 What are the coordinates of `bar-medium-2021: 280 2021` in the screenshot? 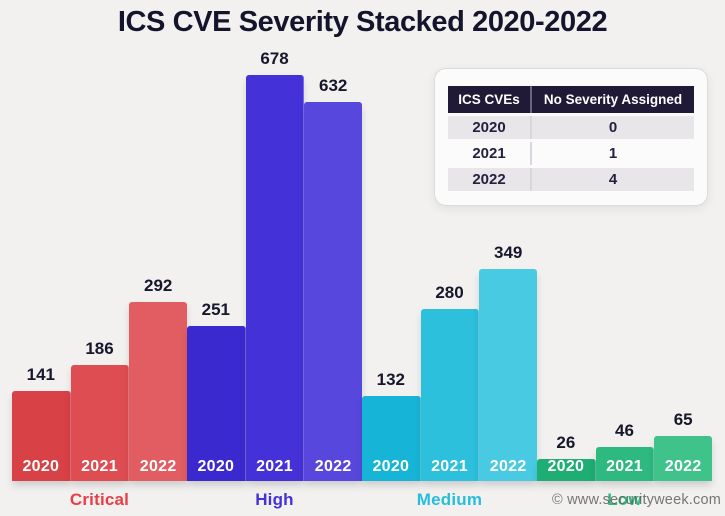 It's located at (450, 382).